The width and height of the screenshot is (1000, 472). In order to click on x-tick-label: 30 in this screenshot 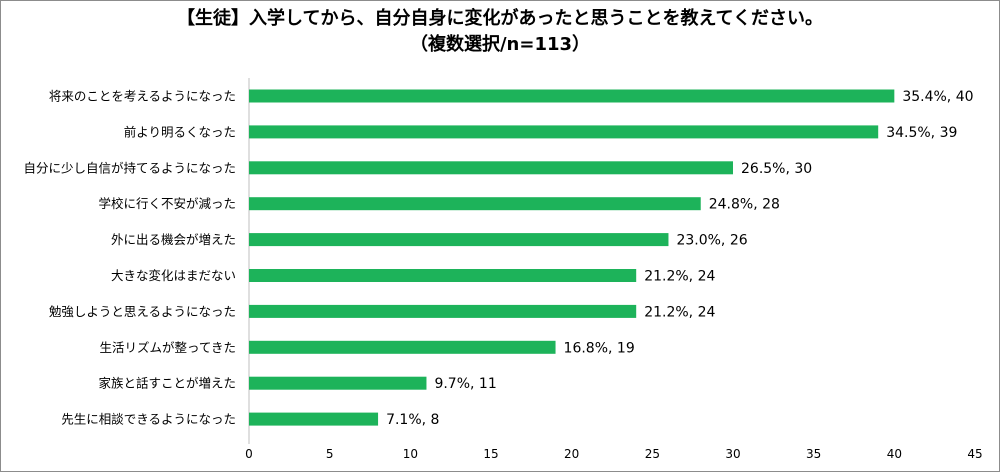, I will do `click(732, 454)`.